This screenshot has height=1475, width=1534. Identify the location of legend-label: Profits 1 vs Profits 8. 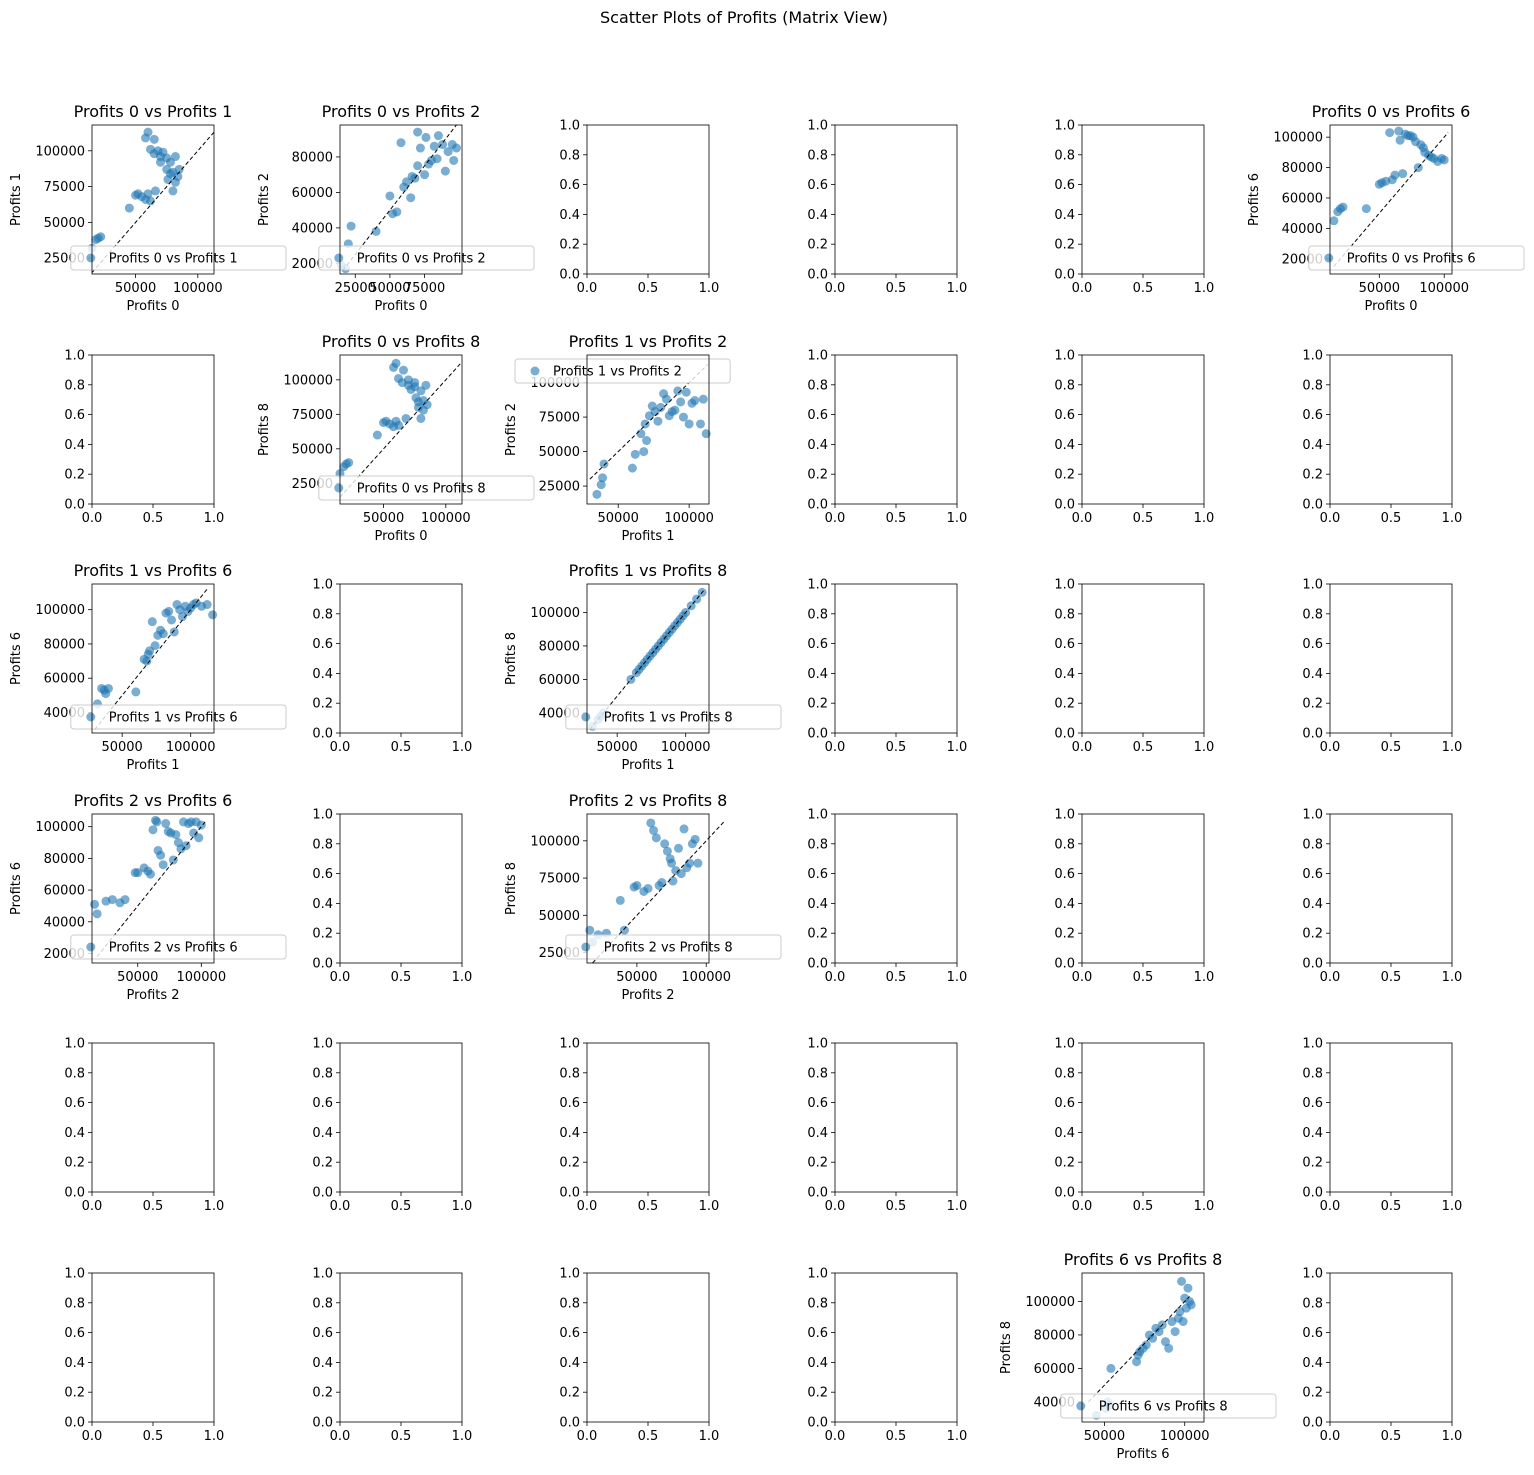
(668, 718).